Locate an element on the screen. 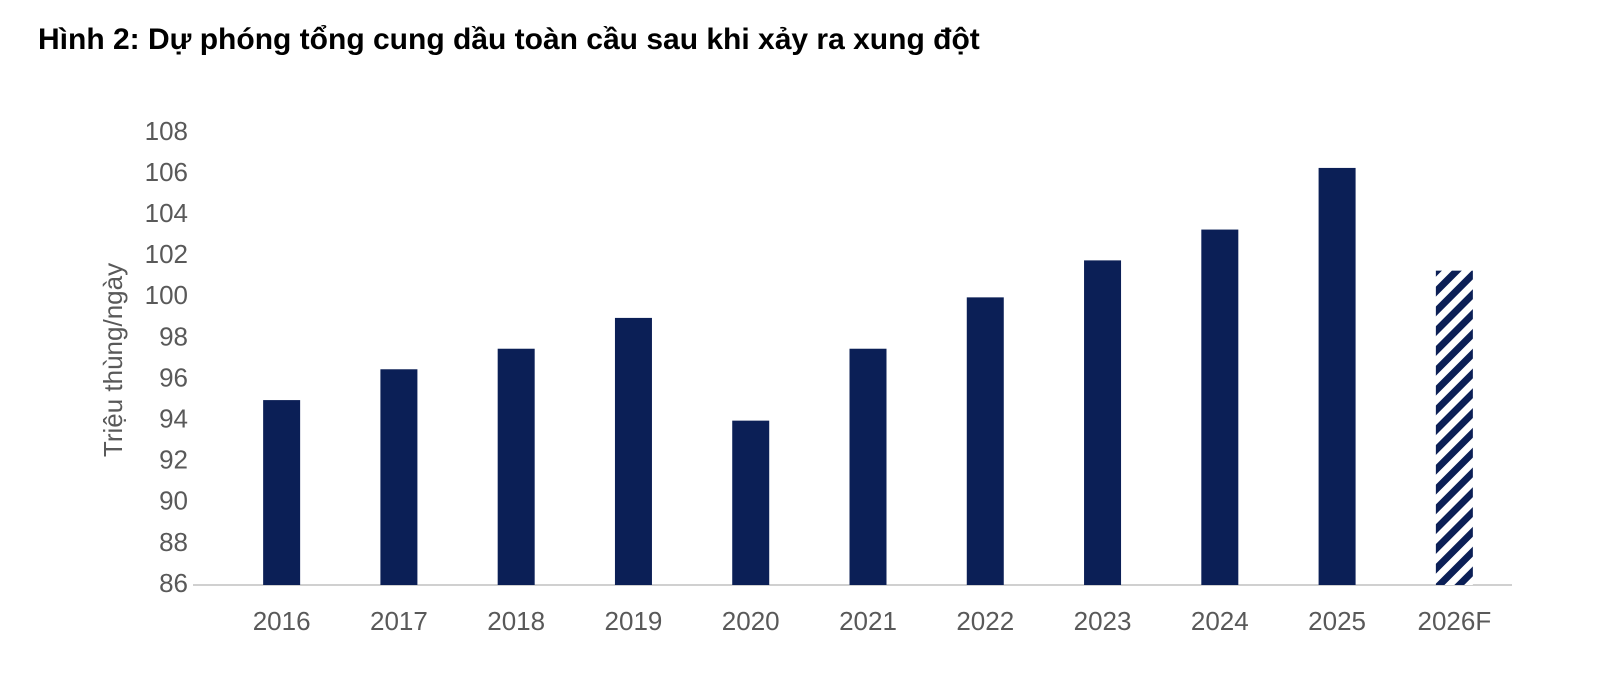  x-tick-label: 2026F is located at coordinates (1454, 621).